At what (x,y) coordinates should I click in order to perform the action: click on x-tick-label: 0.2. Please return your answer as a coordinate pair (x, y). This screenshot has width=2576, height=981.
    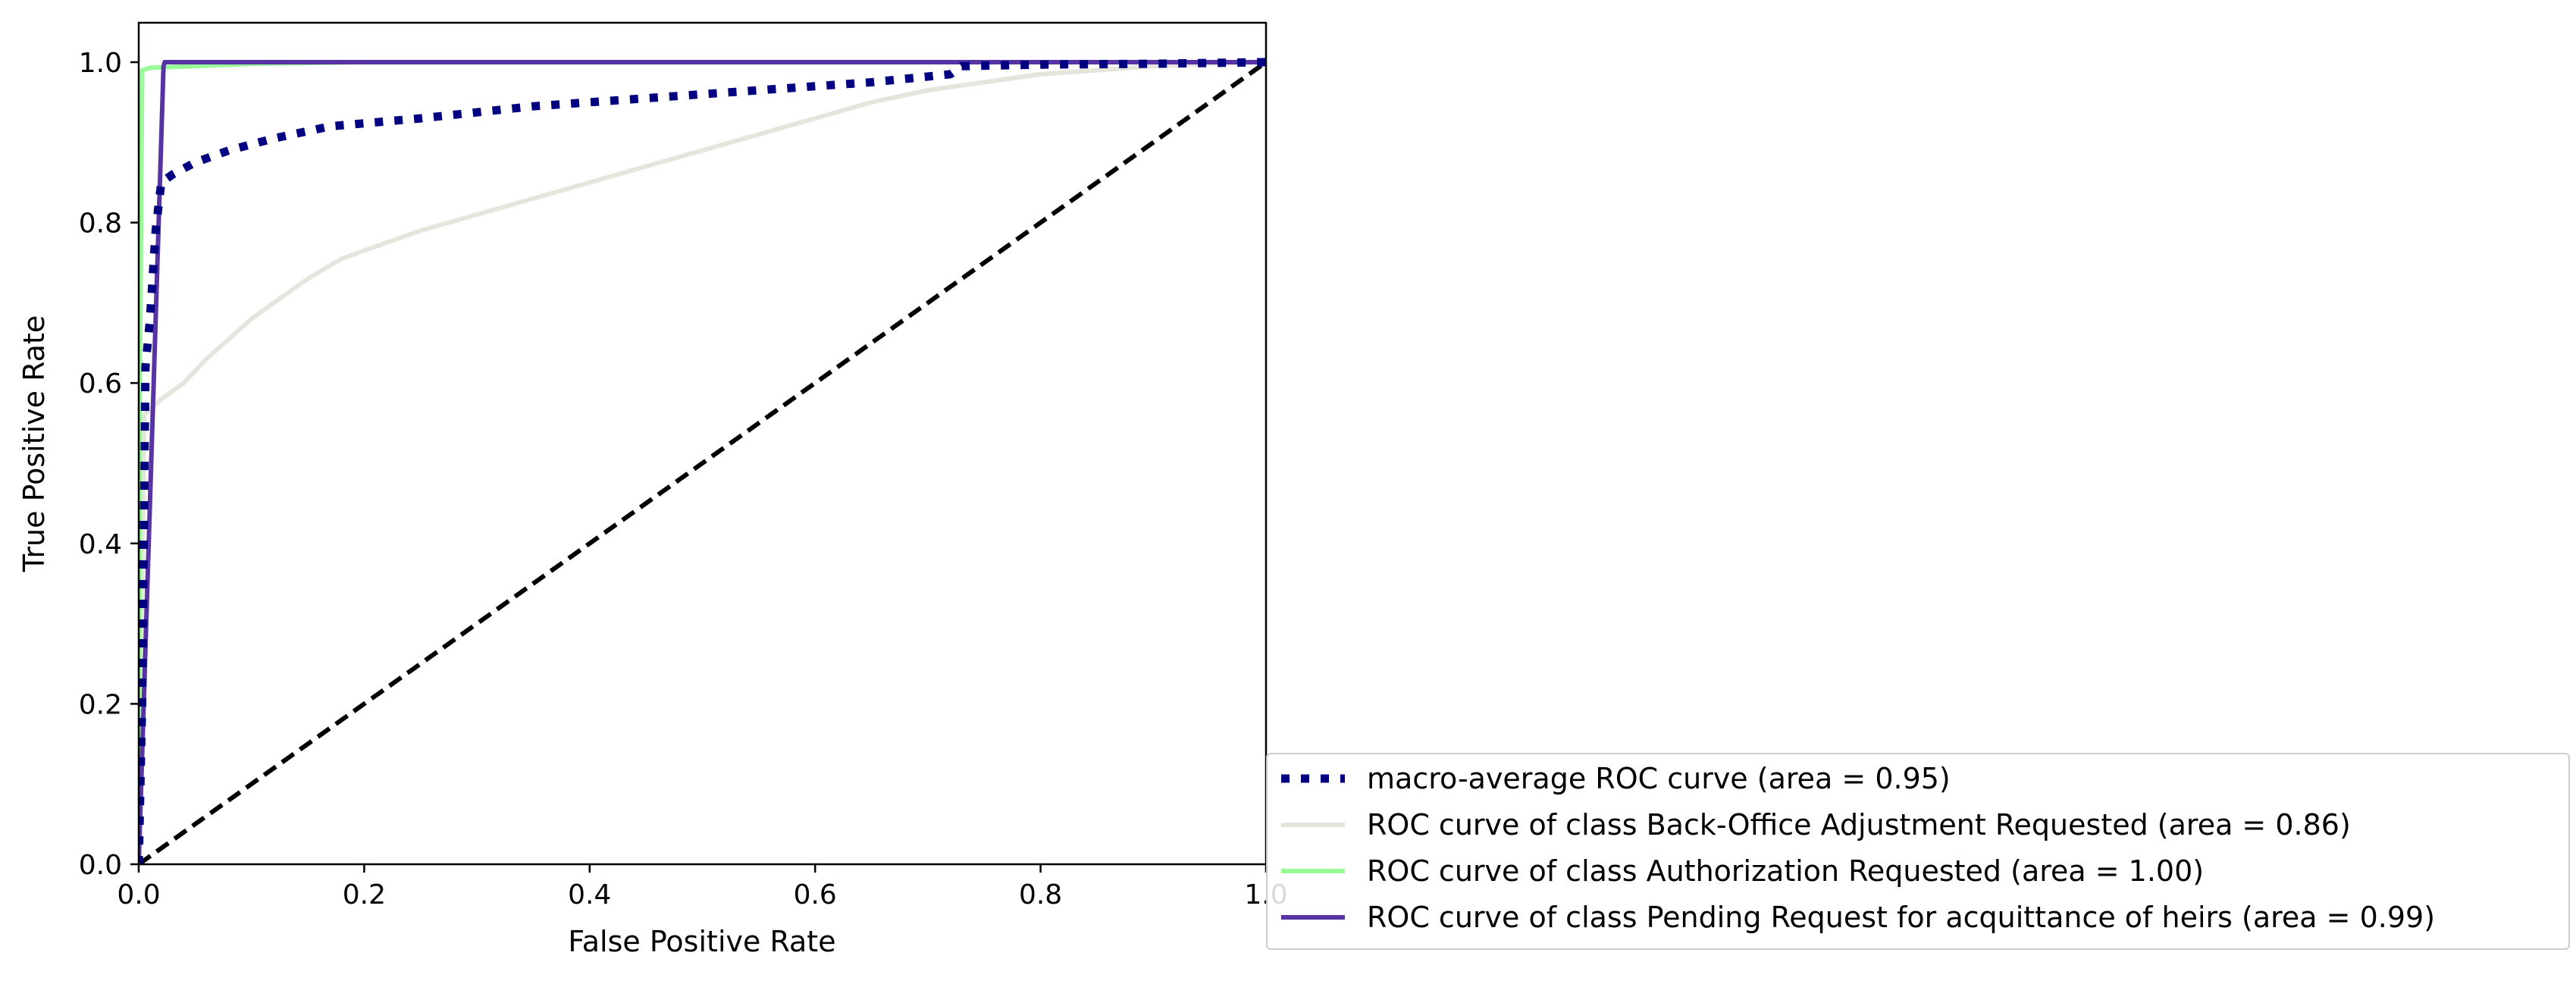
    Looking at the image, I should click on (364, 894).